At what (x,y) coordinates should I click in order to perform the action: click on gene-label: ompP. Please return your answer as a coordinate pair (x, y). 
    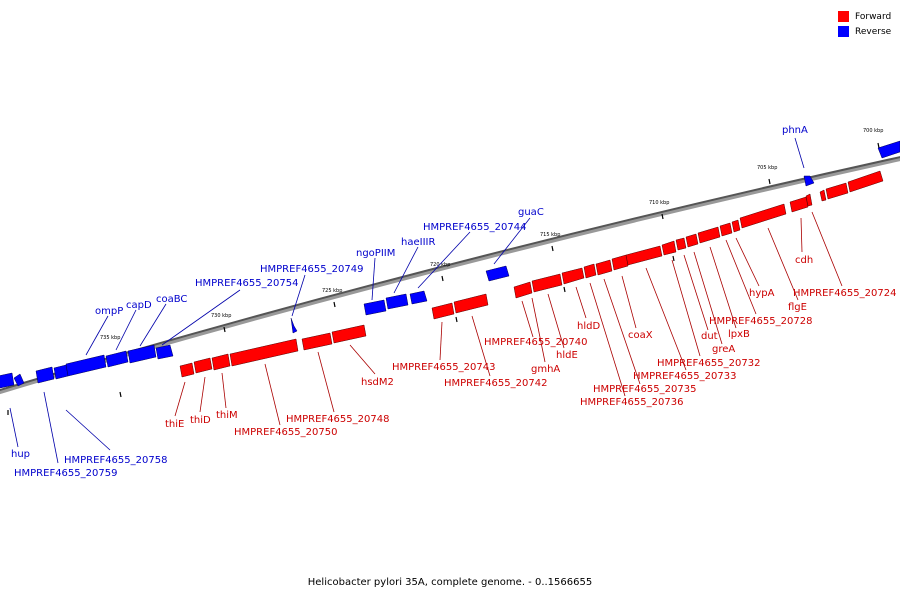
    Looking at the image, I should click on (109, 311).